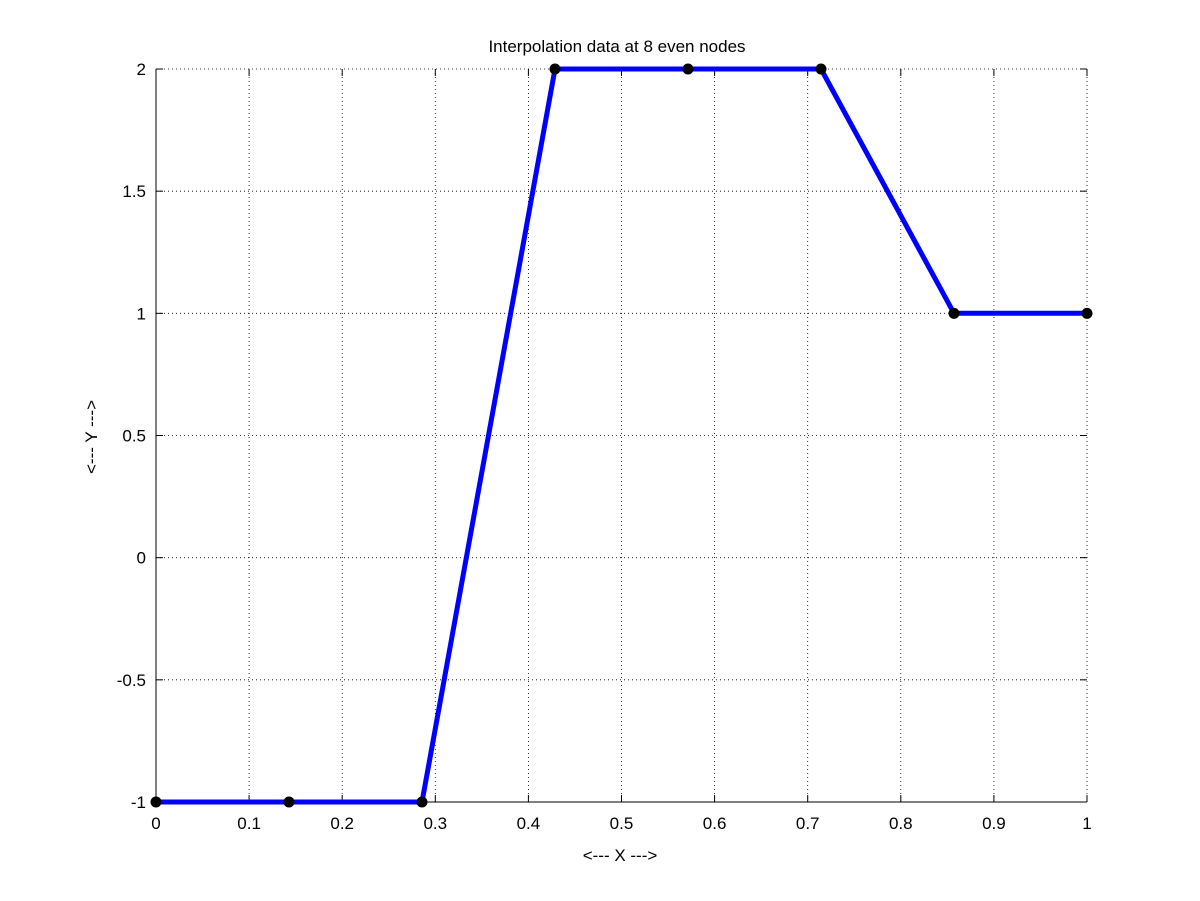  I want to click on y-tick-label: 1, so click(141, 313).